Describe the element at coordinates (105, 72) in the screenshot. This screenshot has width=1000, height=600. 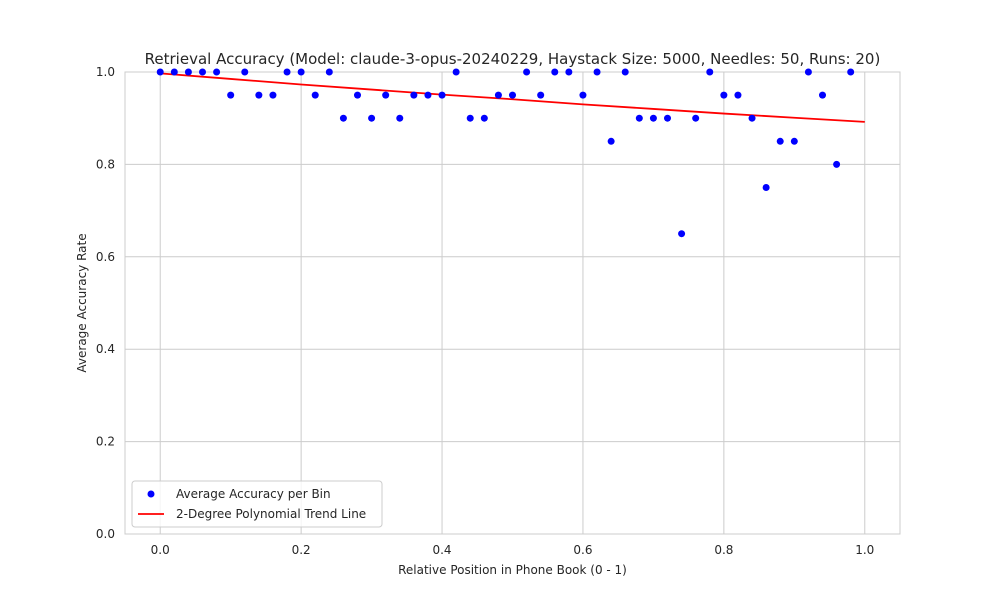
I see `y-tick-label: 1.0` at that location.